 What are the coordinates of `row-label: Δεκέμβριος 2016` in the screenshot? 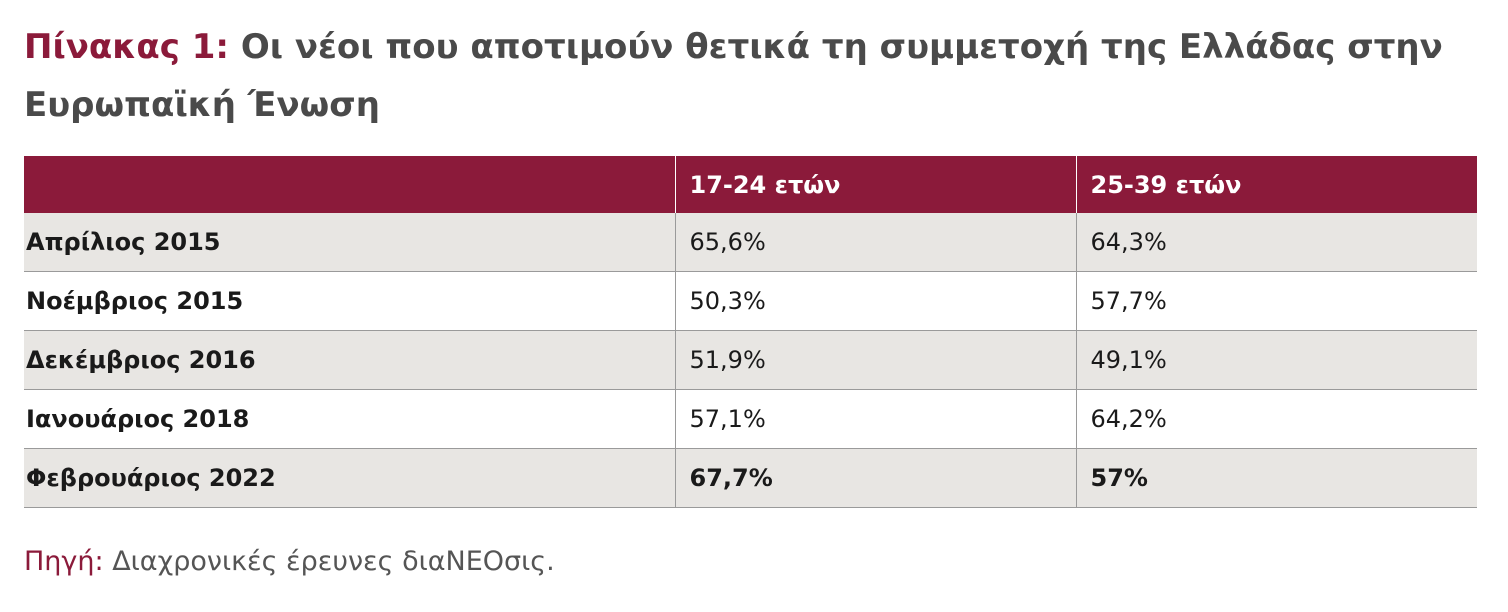 It's located at (349, 360).